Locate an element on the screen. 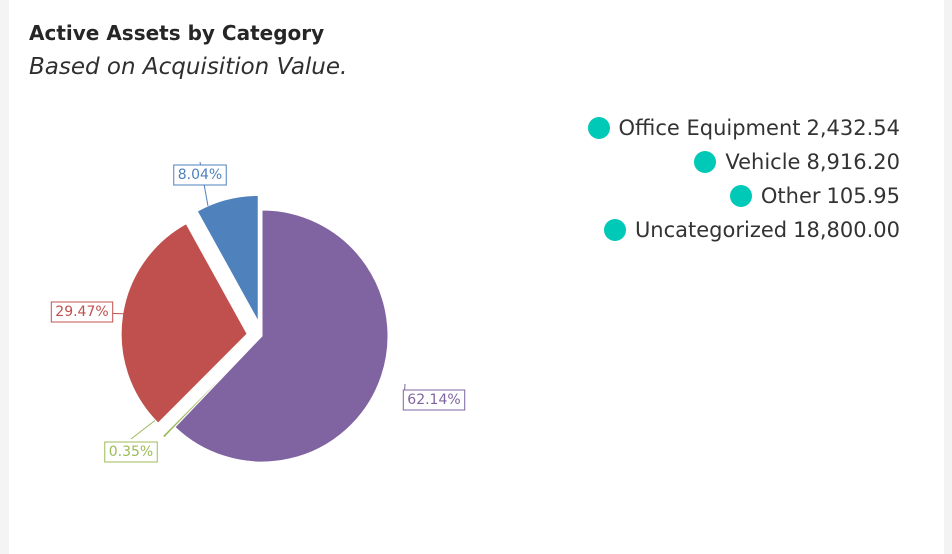 The height and width of the screenshot is (554, 952). pie-slice-vehicle is located at coordinates (184, 323).